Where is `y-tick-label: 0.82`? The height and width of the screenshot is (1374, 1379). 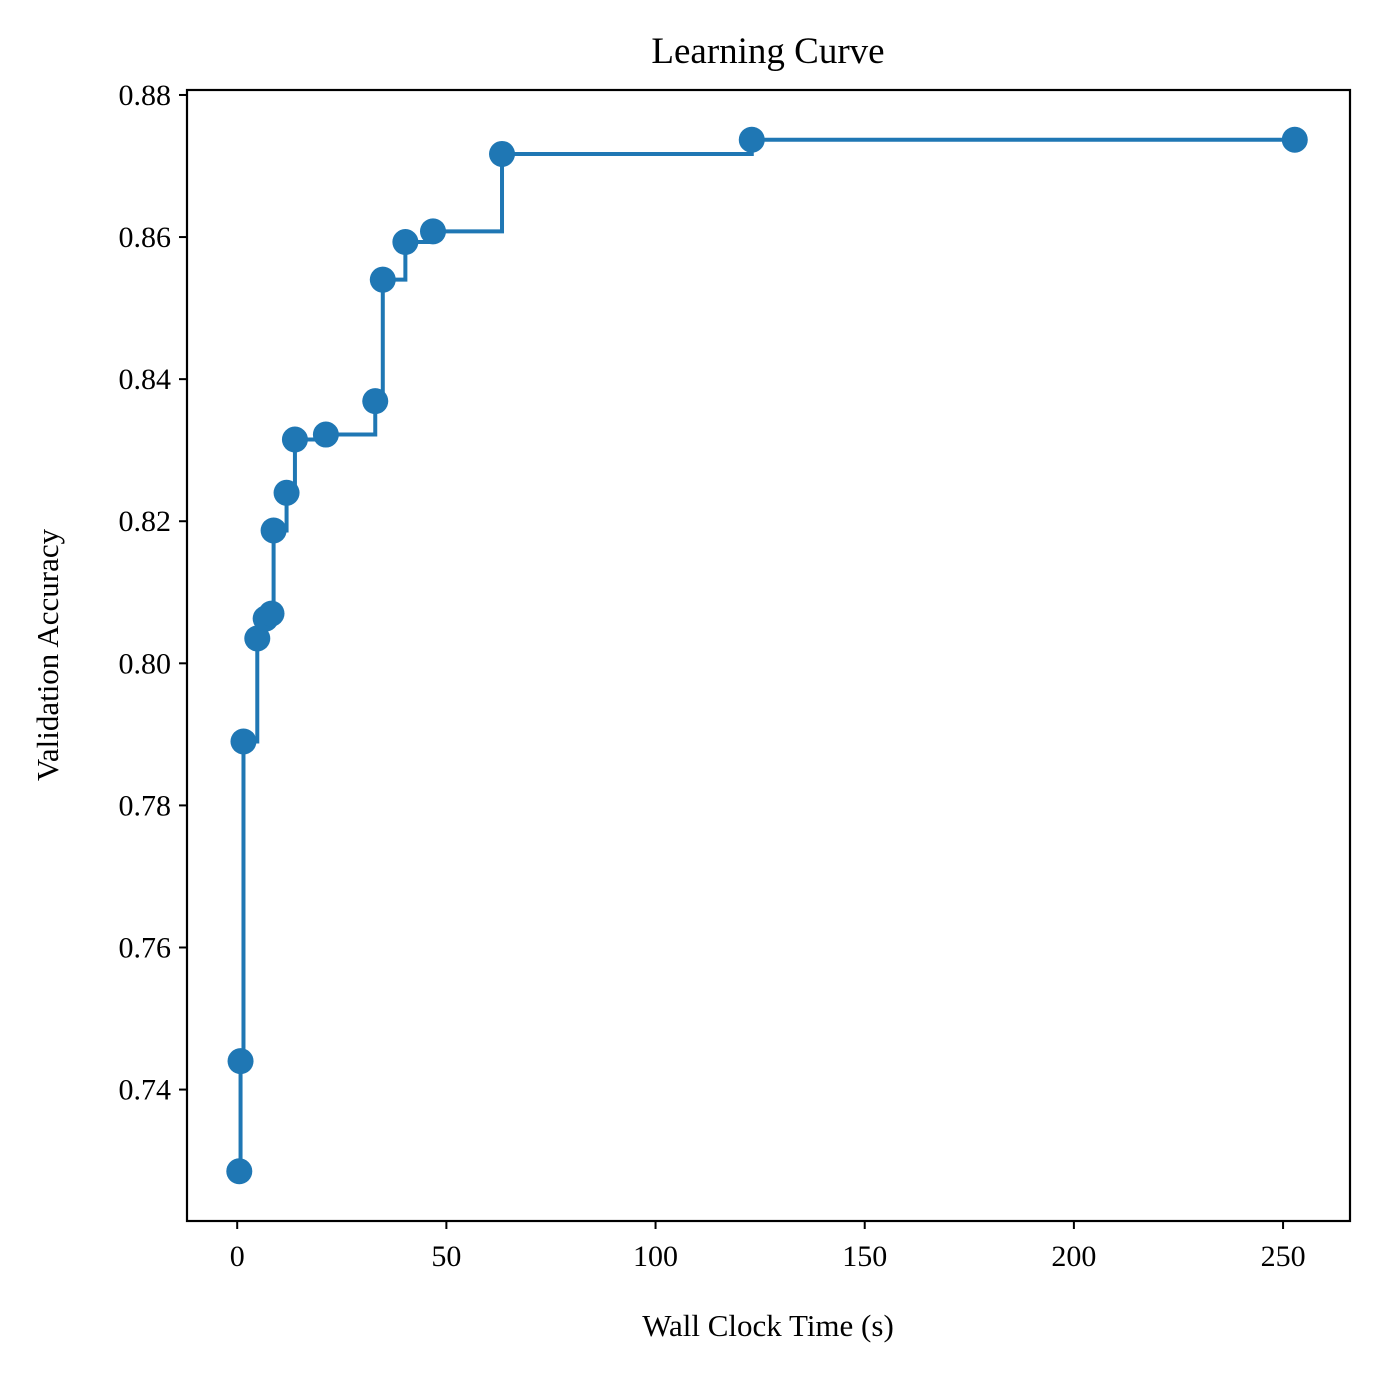
y-tick-label: 0.82 is located at coordinates (145, 521).